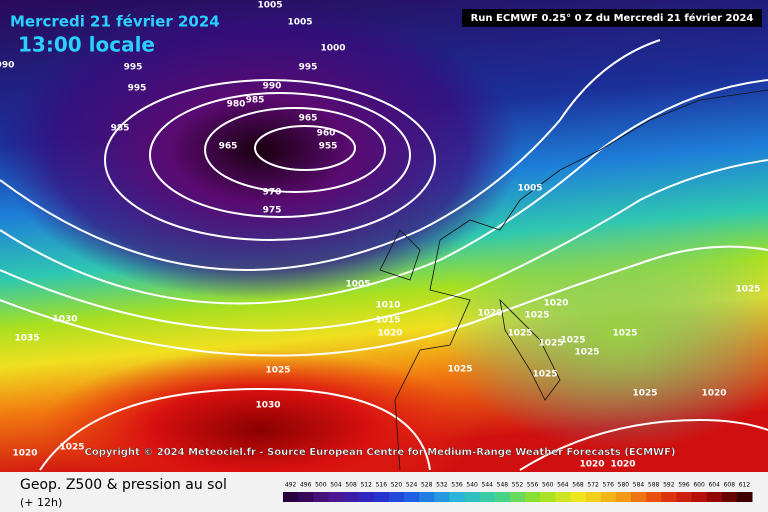 The width and height of the screenshot is (768, 512). Describe the element at coordinates (272, 193) in the screenshot. I see `isobar-label: 970` at that location.